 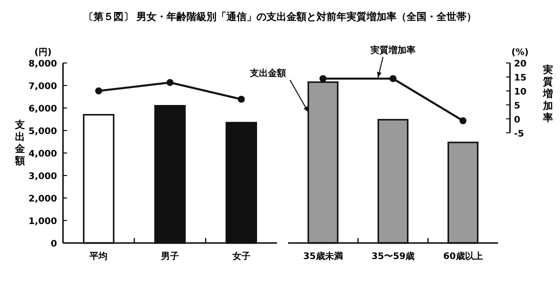 What do you see at coordinates (393, 50) in the screenshot?
I see `y2-axis-title: 実質増加率` at bounding box center [393, 50].